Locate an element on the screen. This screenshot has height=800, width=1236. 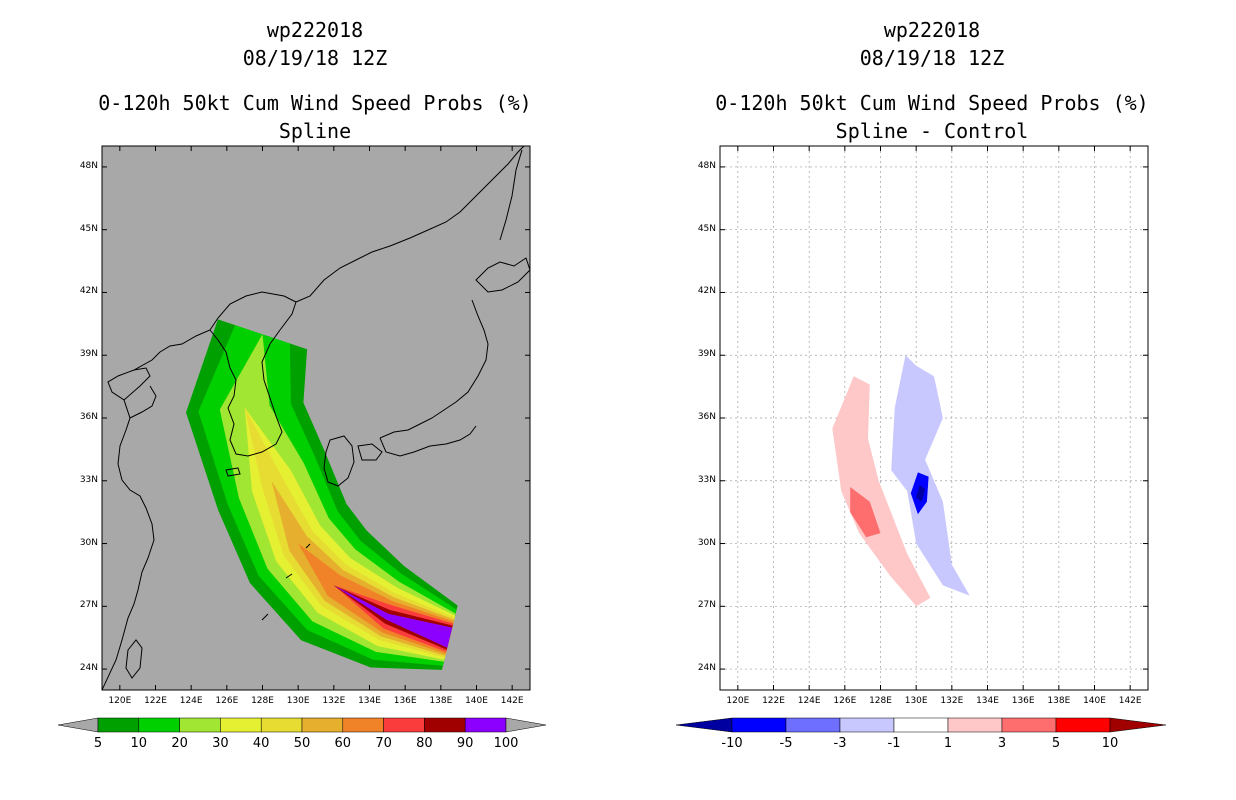
diff-colorbar-over-arrow is located at coordinates (1138, 725).